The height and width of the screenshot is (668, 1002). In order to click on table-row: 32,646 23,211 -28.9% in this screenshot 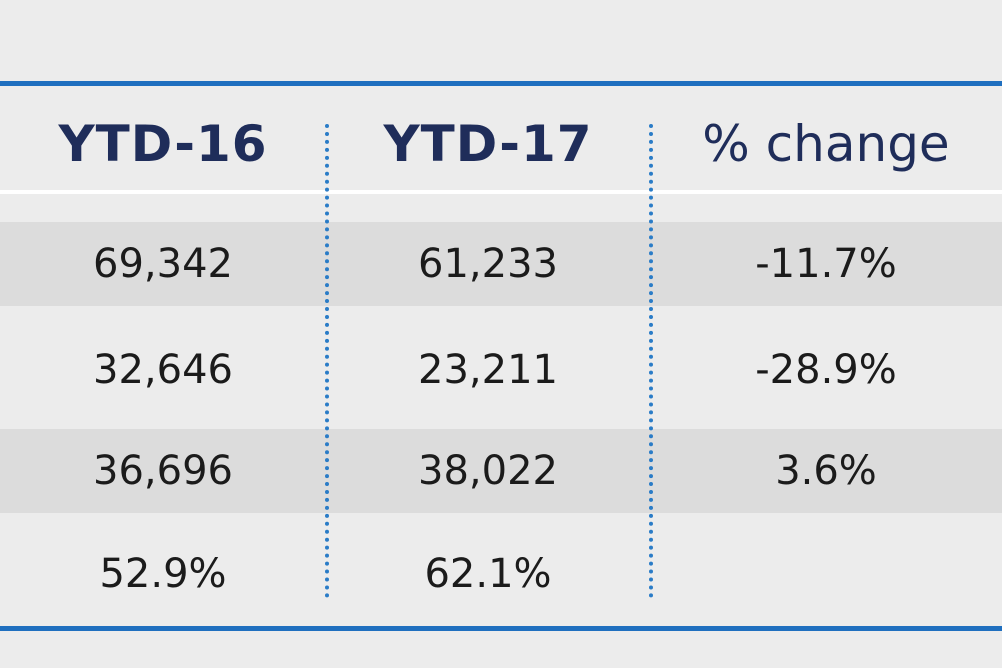, I will do `click(501, 370)`.